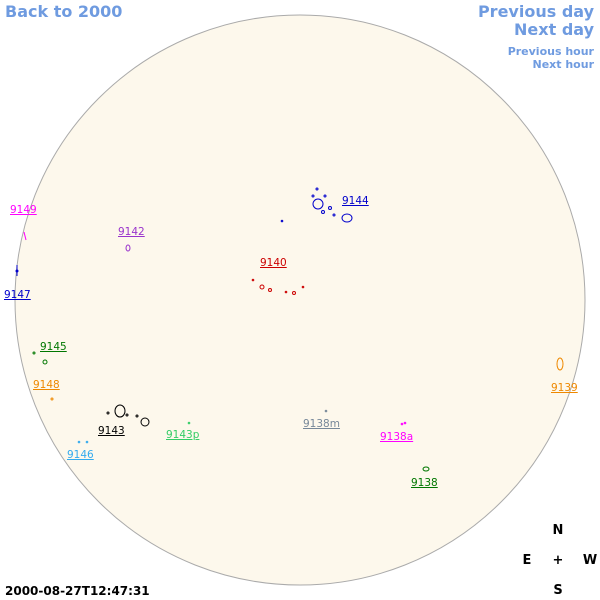 The height and width of the screenshot is (600, 600). Describe the element at coordinates (563, 64) in the screenshot. I see `next-hour-link: Next hour` at that location.